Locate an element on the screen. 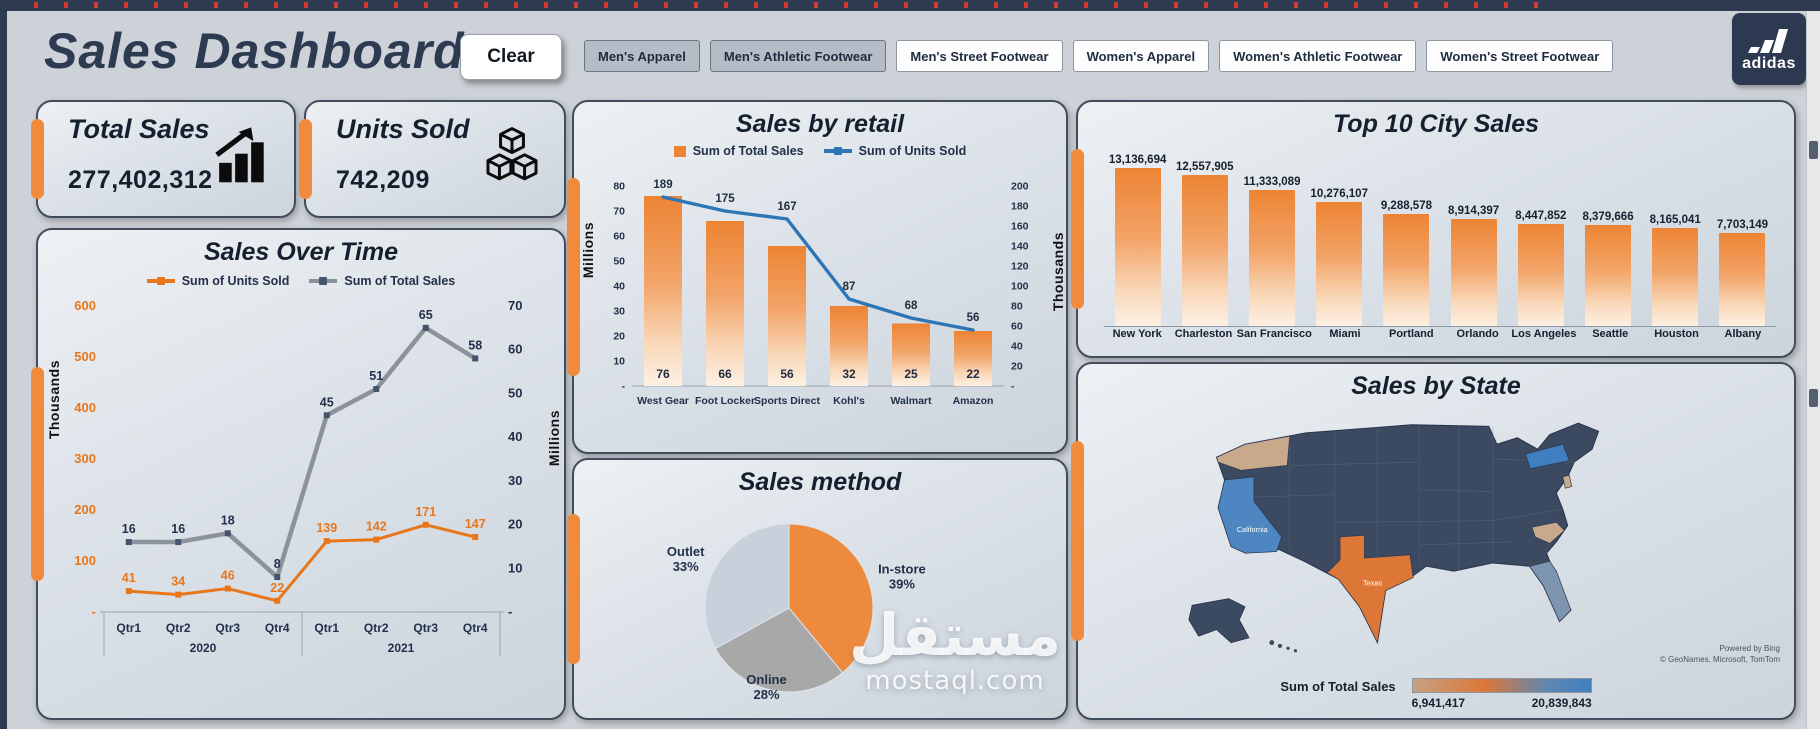 This screenshot has width=1820, height=729. retail-bars: 76 66 56 32 25 22 is located at coordinates (818, 291).